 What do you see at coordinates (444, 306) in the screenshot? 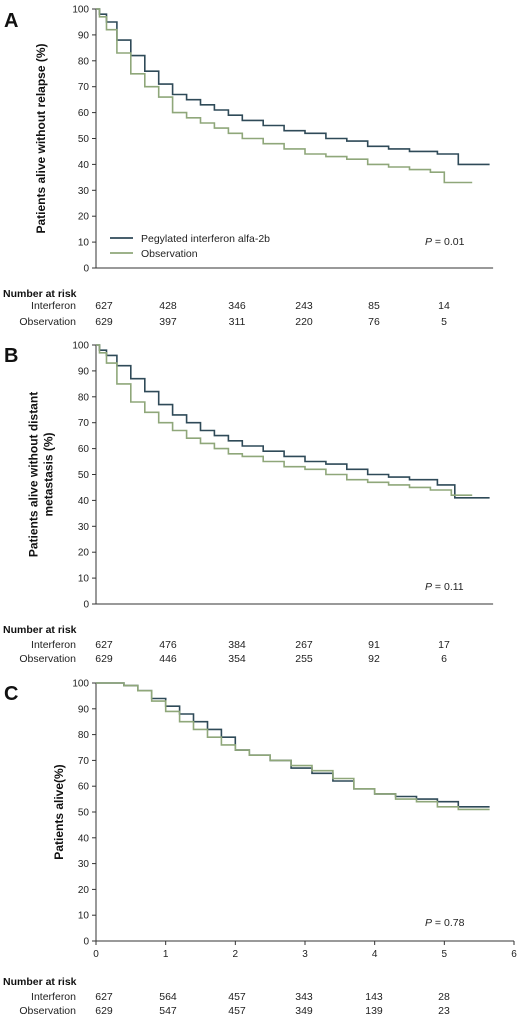
I see `risk-value: 14` at bounding box center [444, 306].